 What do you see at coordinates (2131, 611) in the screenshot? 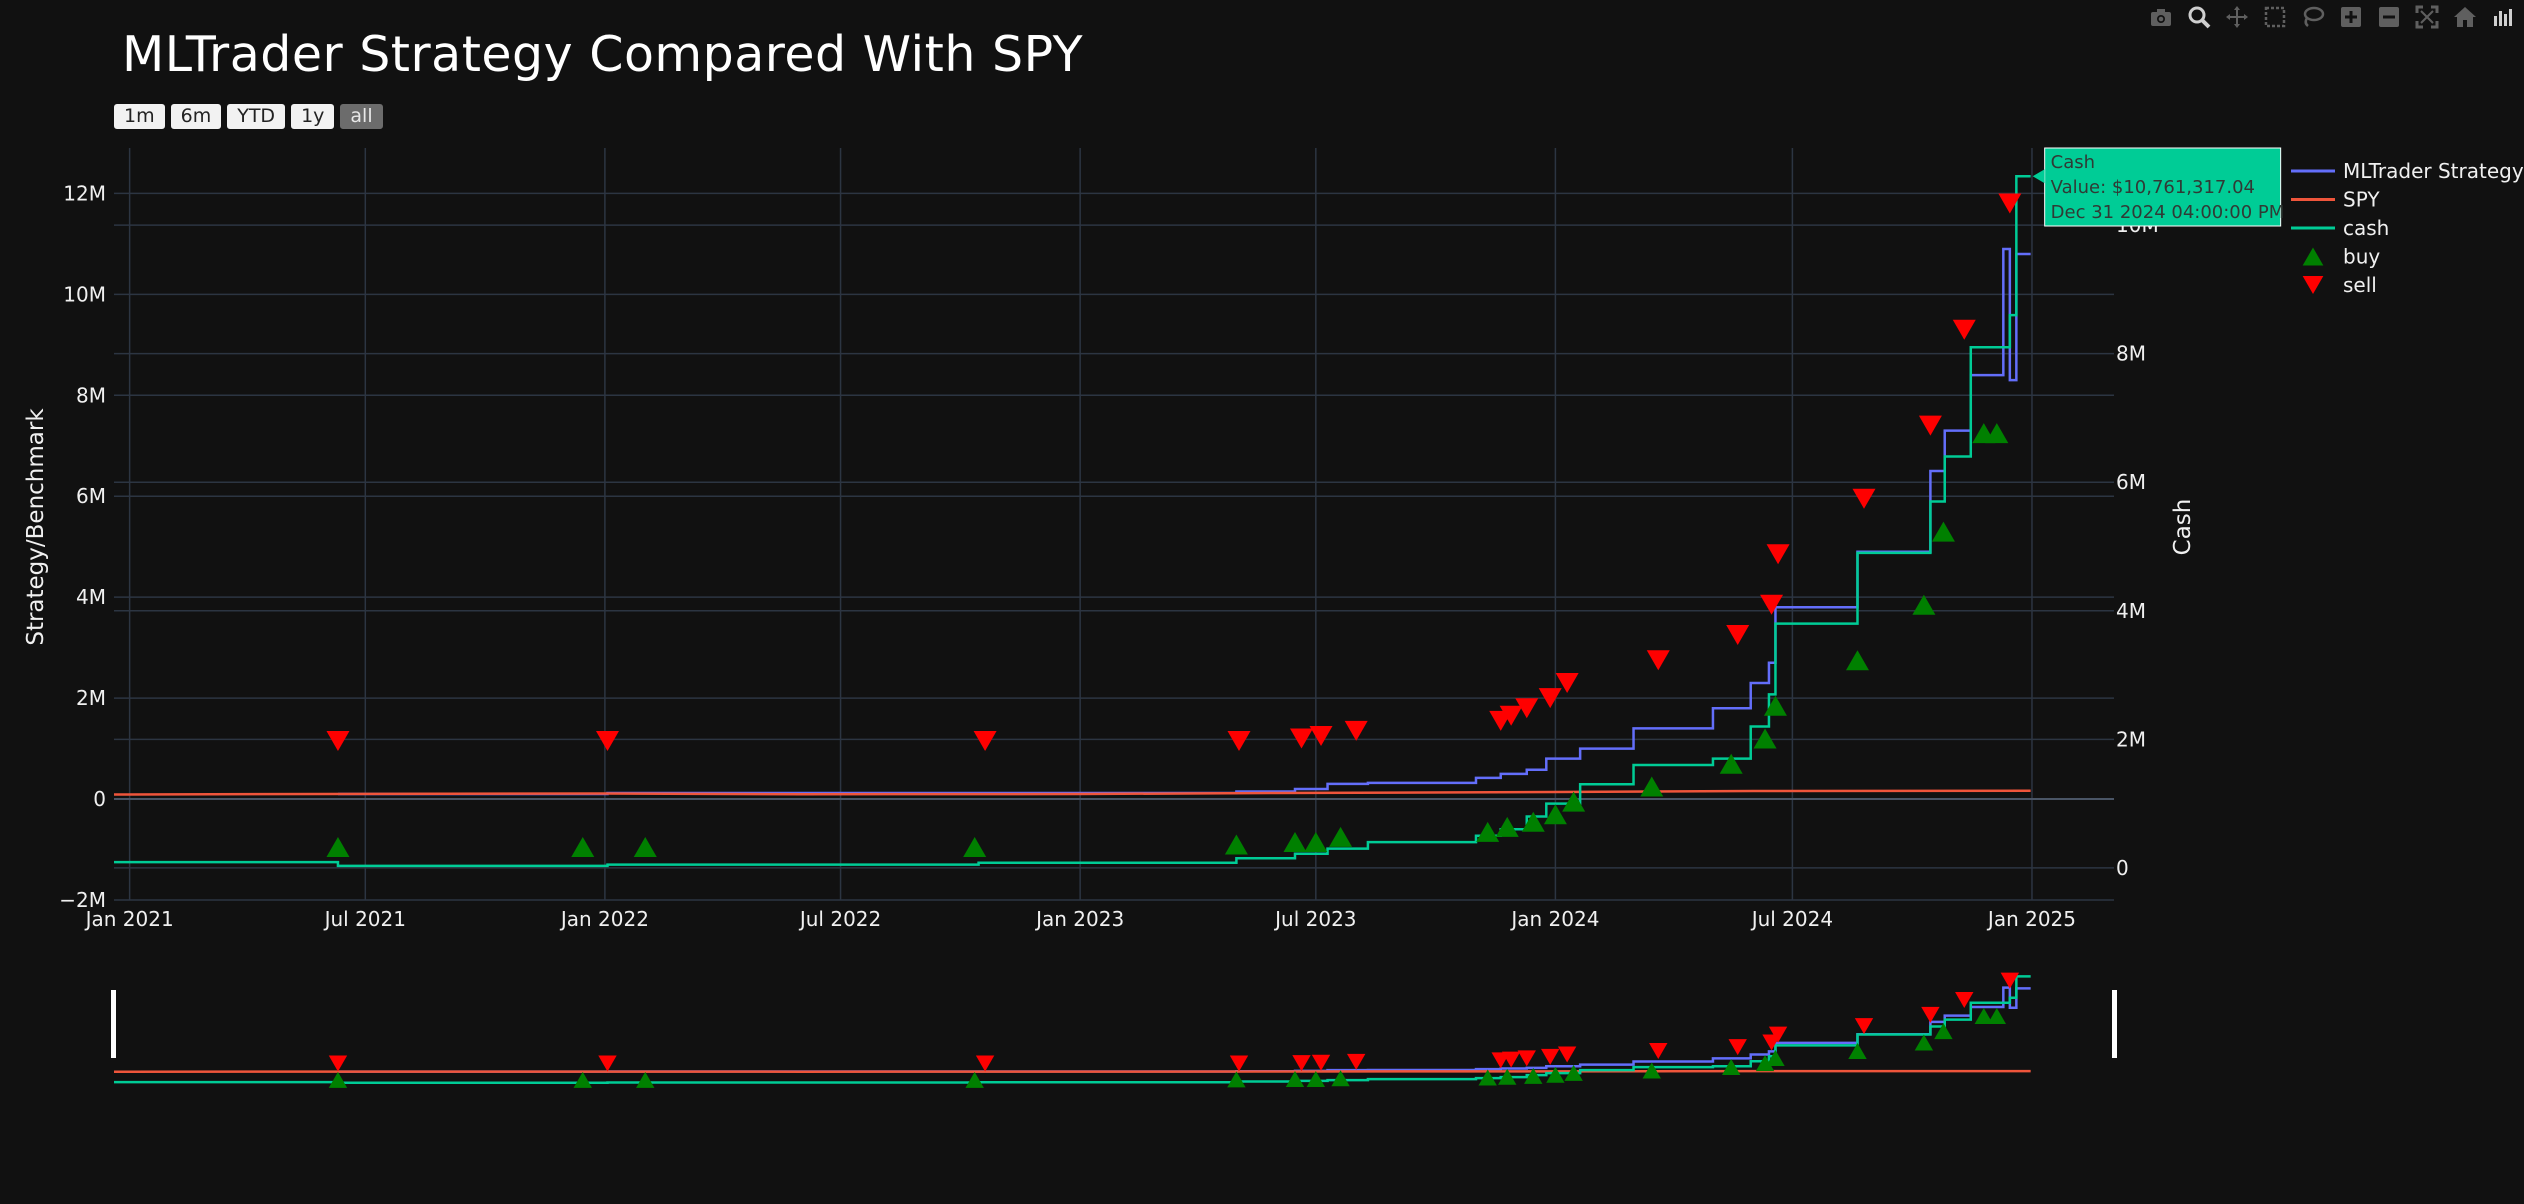
I see `y2-tick-label: 4M` at bounding box center [2131, 611].